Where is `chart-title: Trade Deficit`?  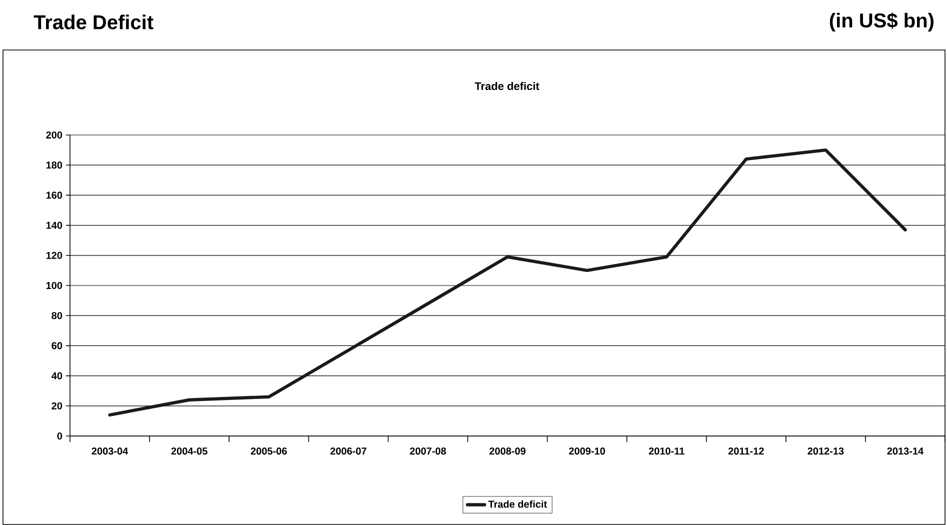
chart-title: Trade Deficit is located at coordinates (94, 22).